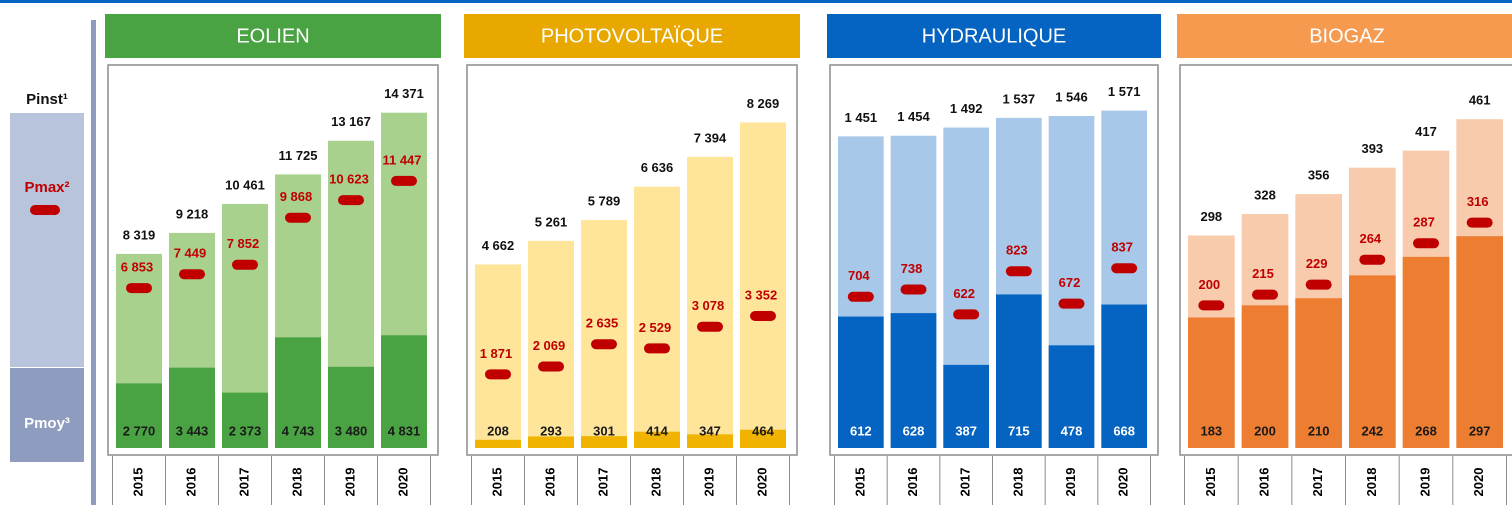  Describe the element at coordinates (46, 187) in the screenshot. I see `legend-pmax: Pmax²` at that location.